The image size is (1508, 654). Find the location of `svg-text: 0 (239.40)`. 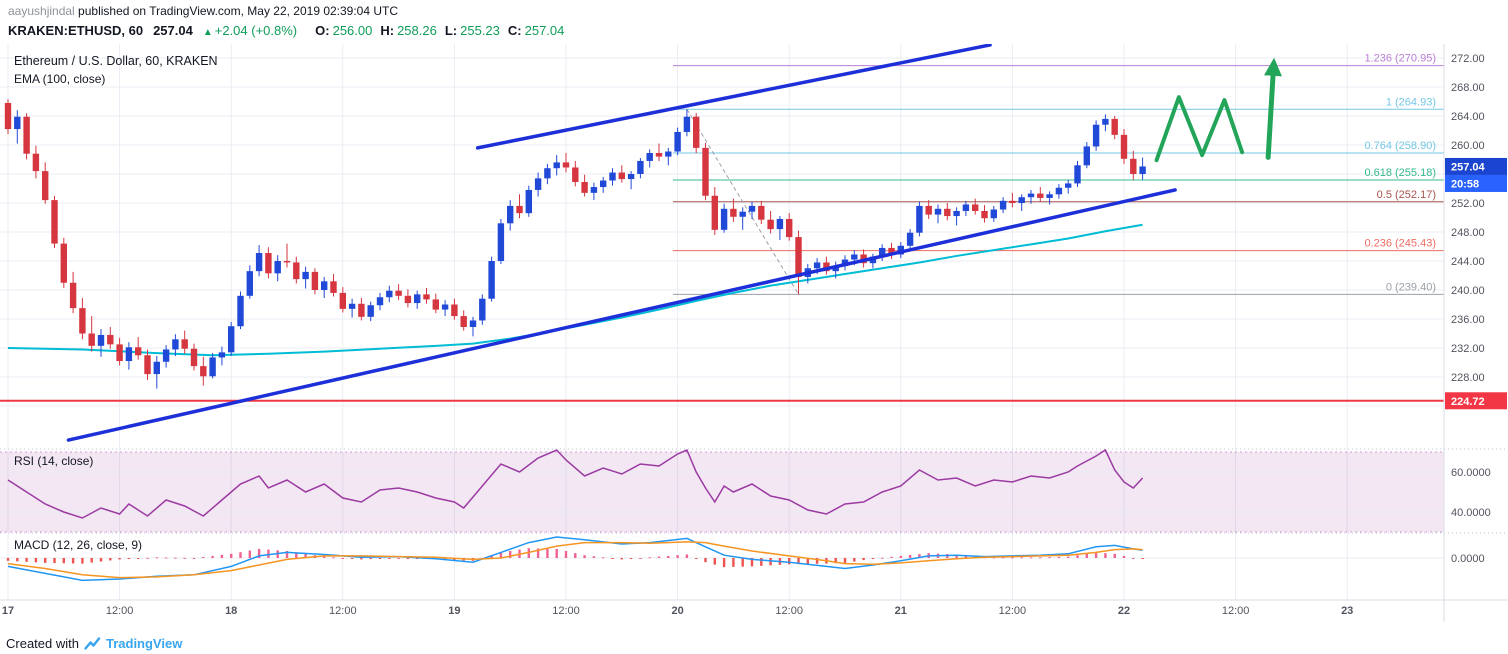

svg-text: 0 (239.40) is located at coordinates (1411, 287).